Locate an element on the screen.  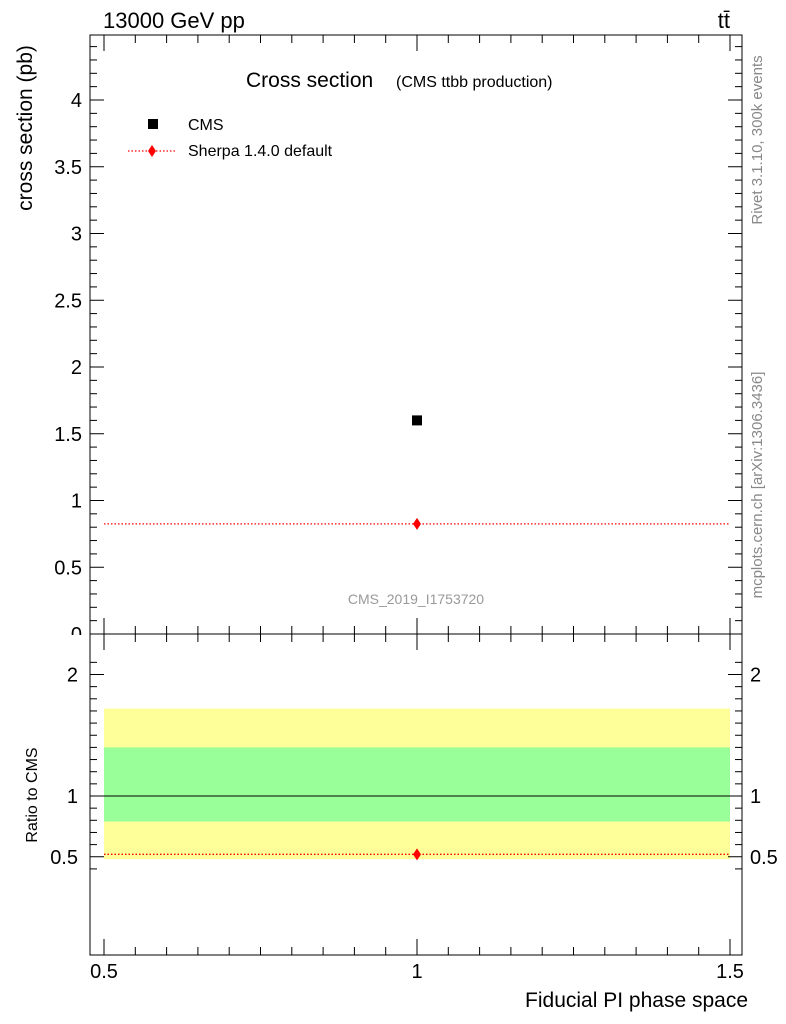
ratio-xtick-label: 0.5 is located at coordinates (104, 972).